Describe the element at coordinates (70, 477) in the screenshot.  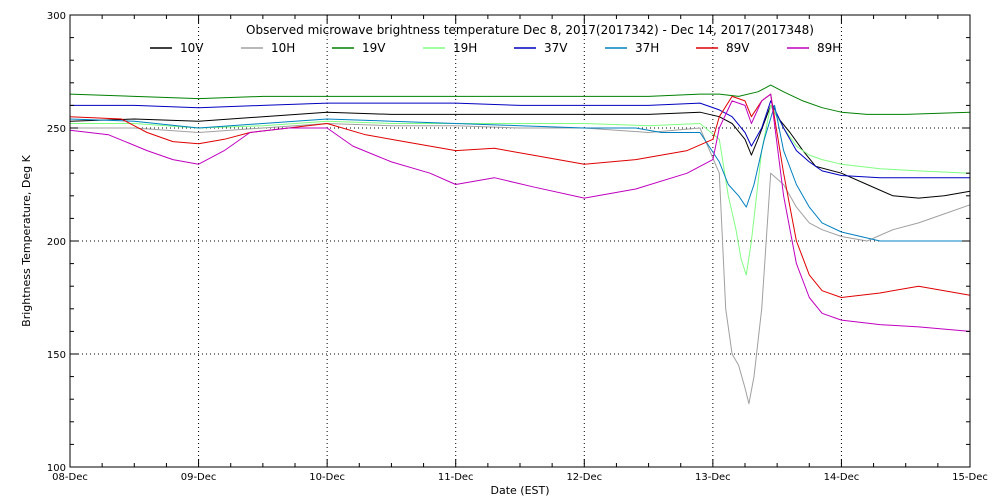
I see `x-tick-label: 08-Dec` at that location.